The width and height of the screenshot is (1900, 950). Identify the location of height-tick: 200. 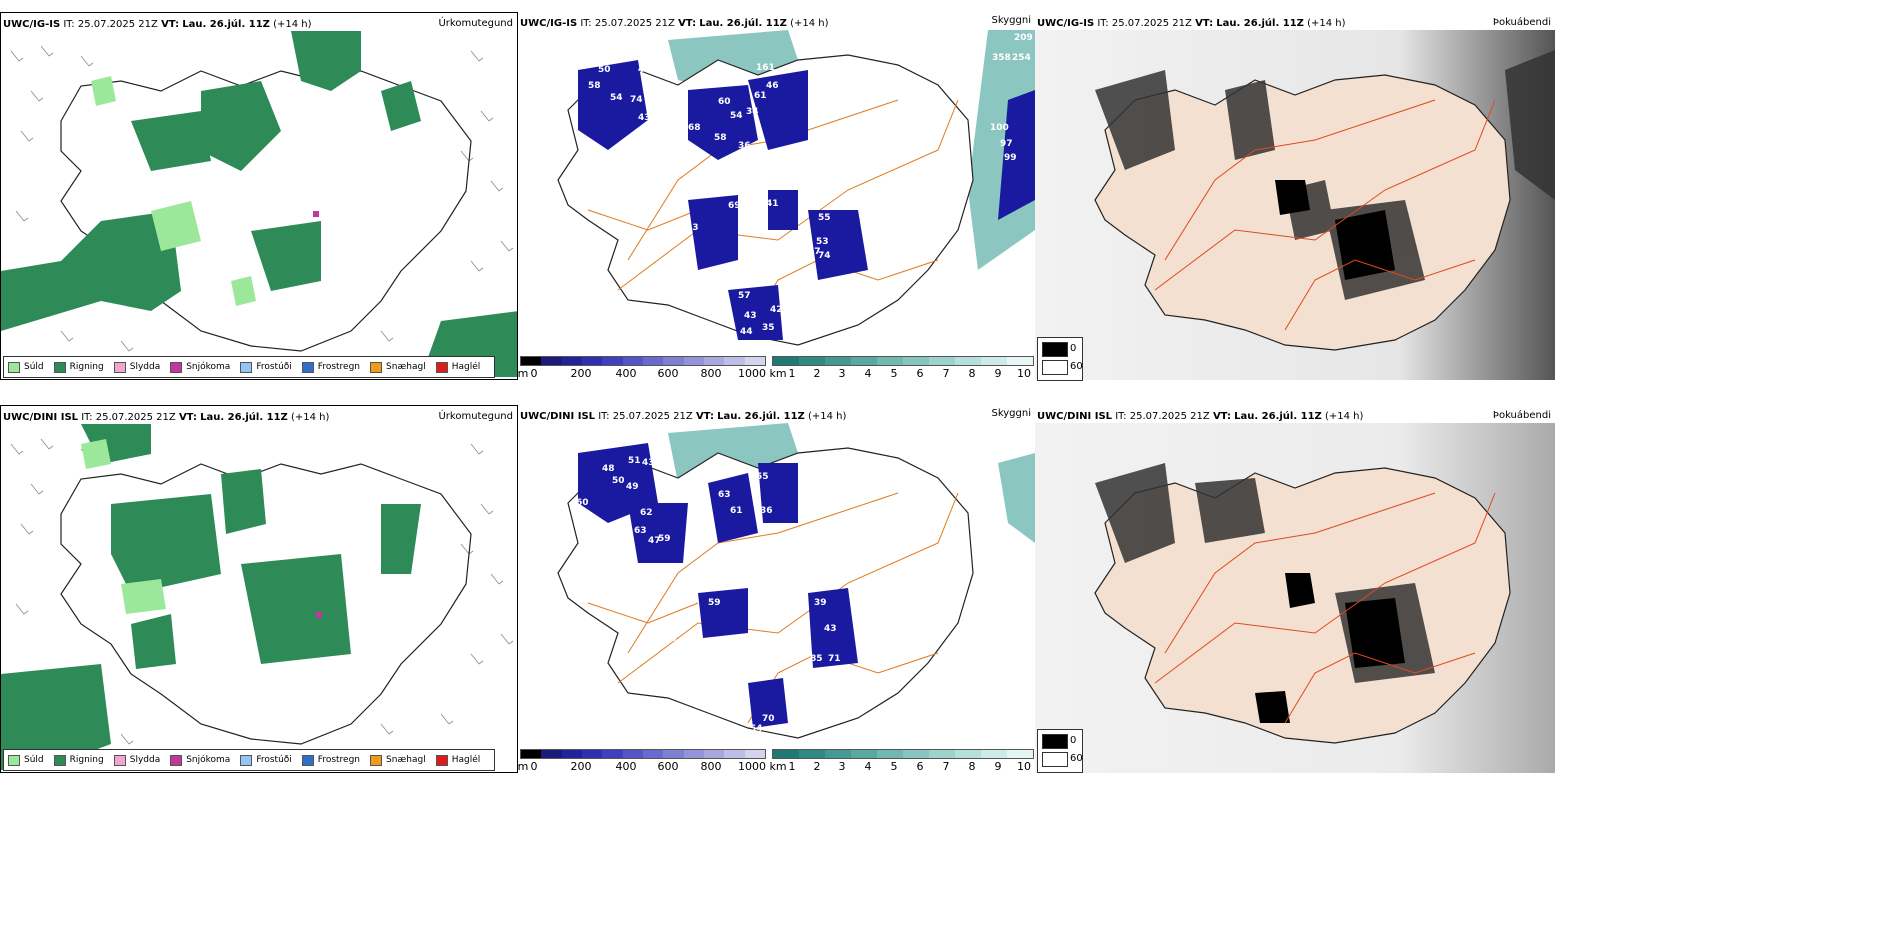
(581, 373).